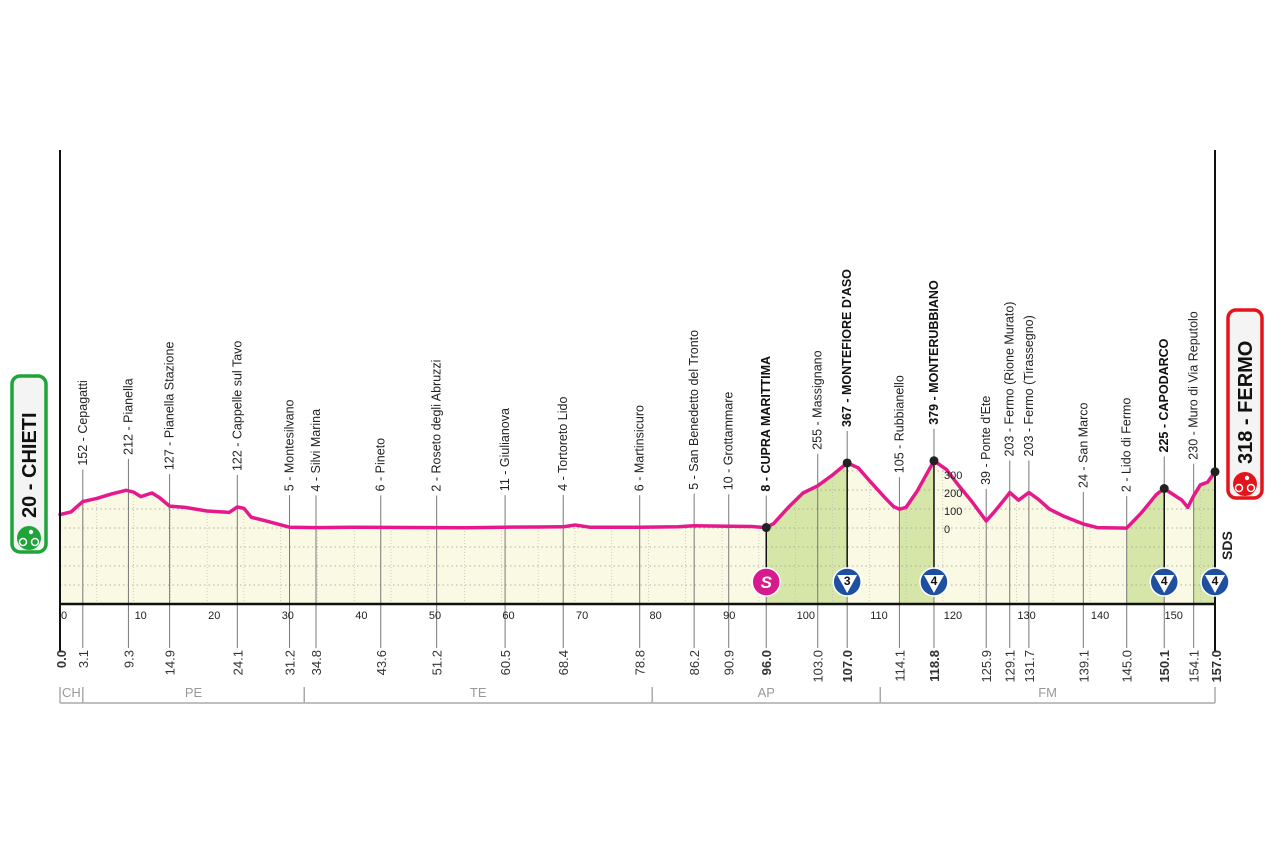 Image resolution: width=1280 pixels, height=852 pixels. I want to click on km-label: 24.1, so click(237, 662).